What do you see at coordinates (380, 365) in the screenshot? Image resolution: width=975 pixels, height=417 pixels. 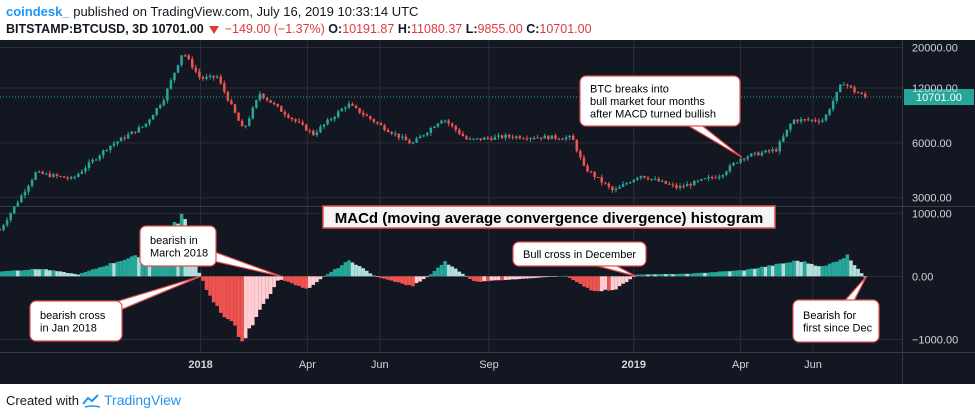 I see `time-axis-tick-label: Jun` at bounding box center [380, 365].